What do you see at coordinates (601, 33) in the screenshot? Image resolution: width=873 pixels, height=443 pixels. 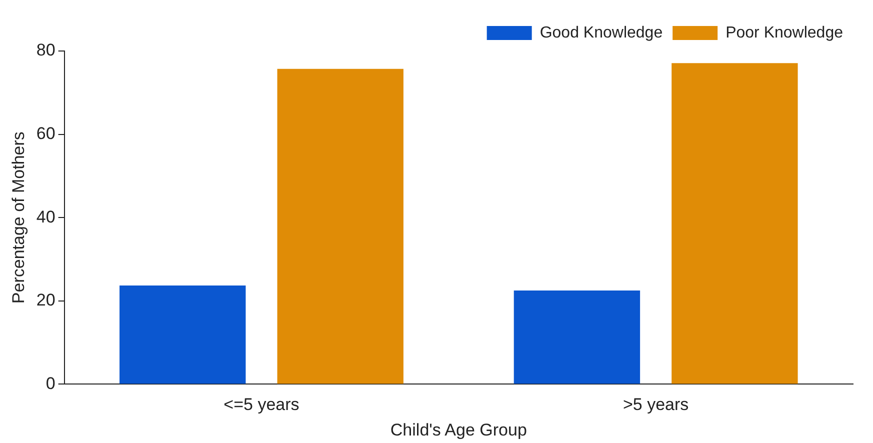 I see `legend-label: Good Knowledge` at bounding box center [601, 33].